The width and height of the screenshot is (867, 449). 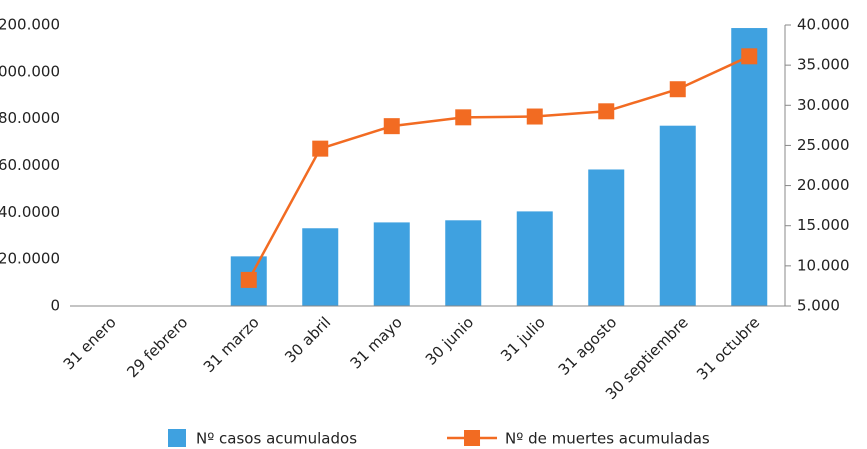 What do you see at coordinates (587, 345) in the screenshot?
I see `x-tick-label: 31 agosto` at bounding box center [587, 345].